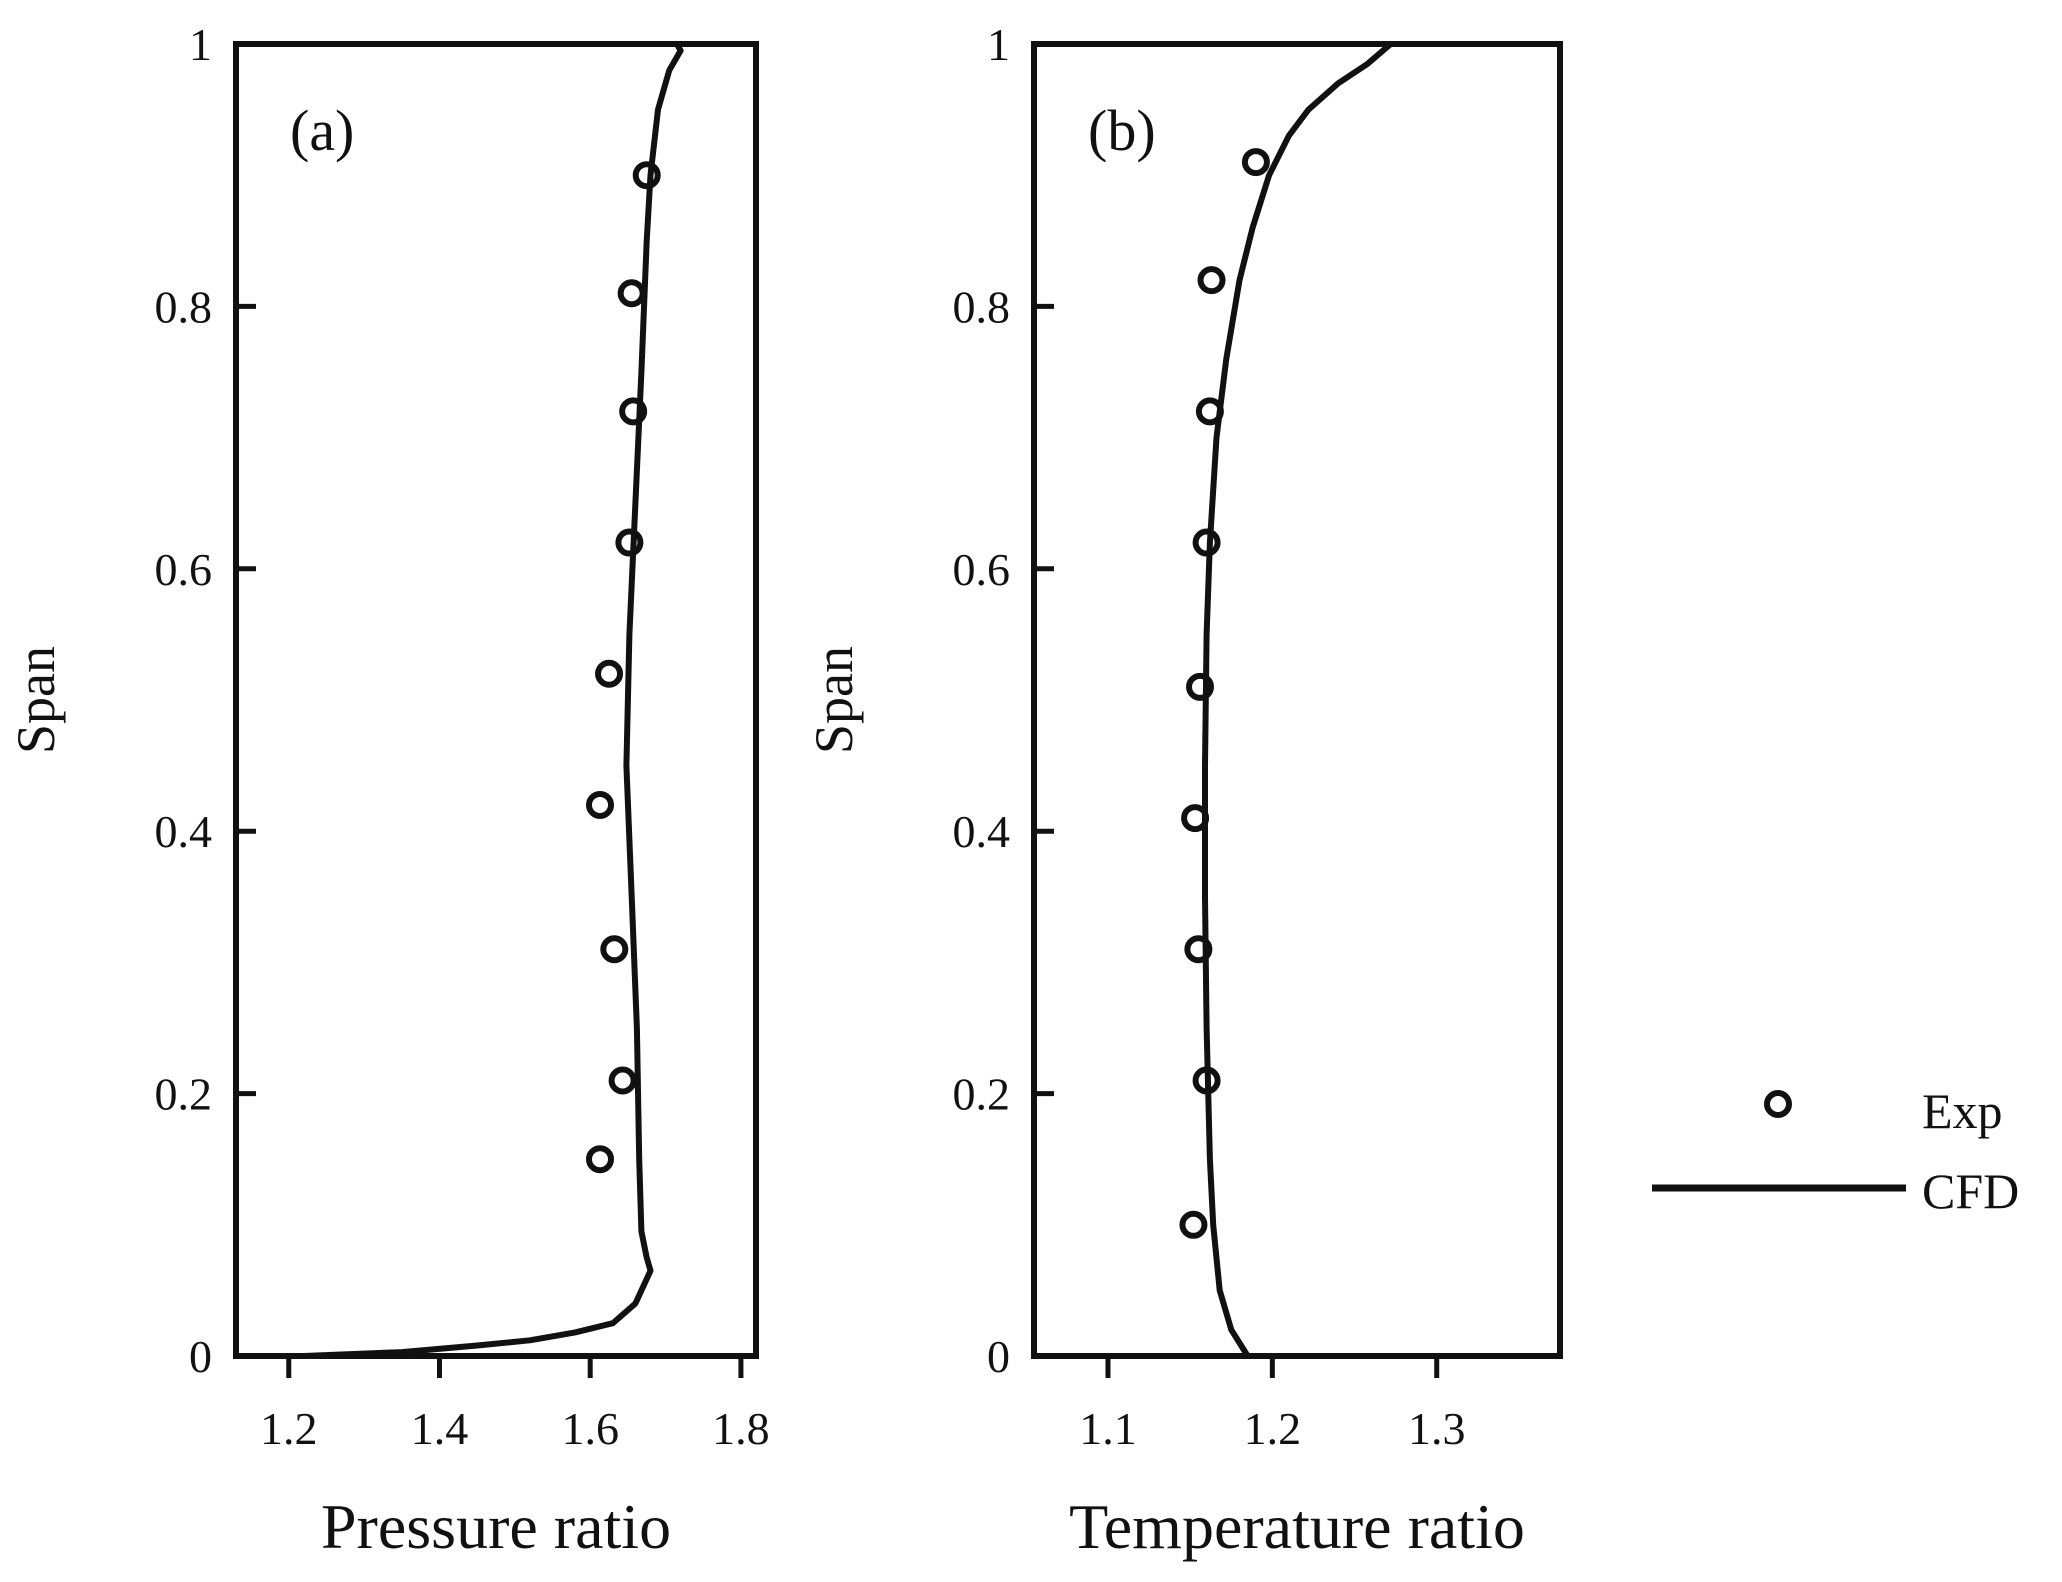  What do you see at coordinates (982, 1094) in the screenshot?
I see `panel-b-y-tick-label: 0.2` at bounding box center [982, 1094].